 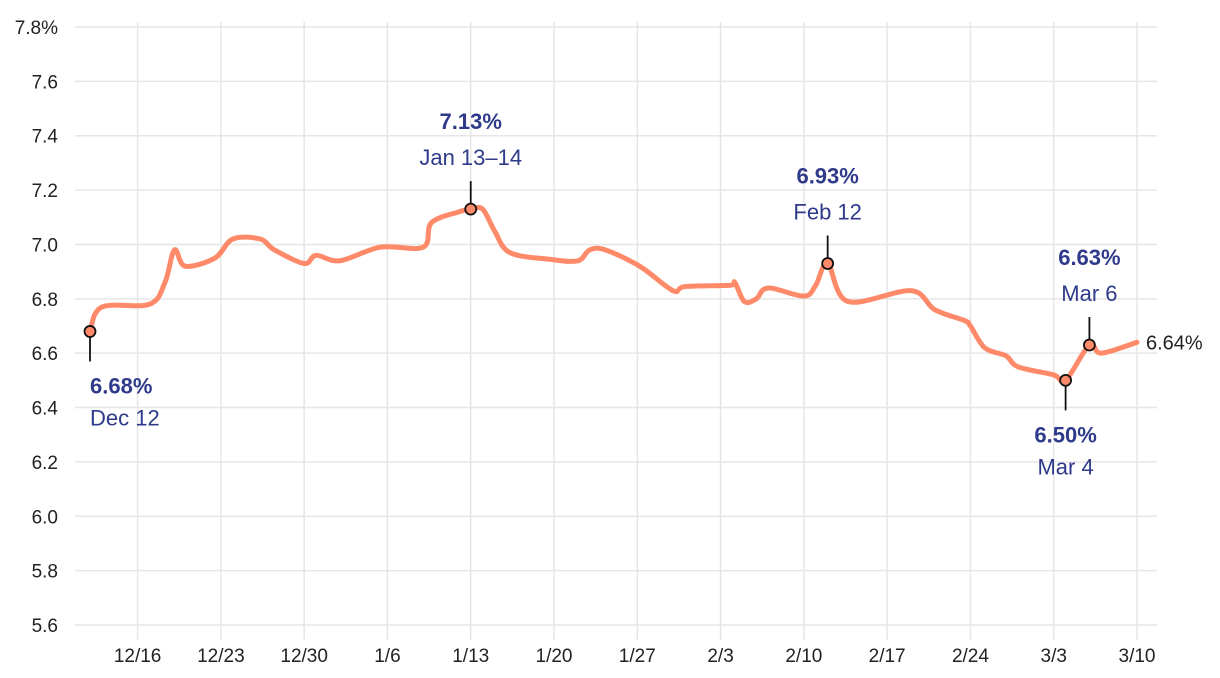 I want to click on end-value-label: 6.64%, so click(x=1174, y=343).